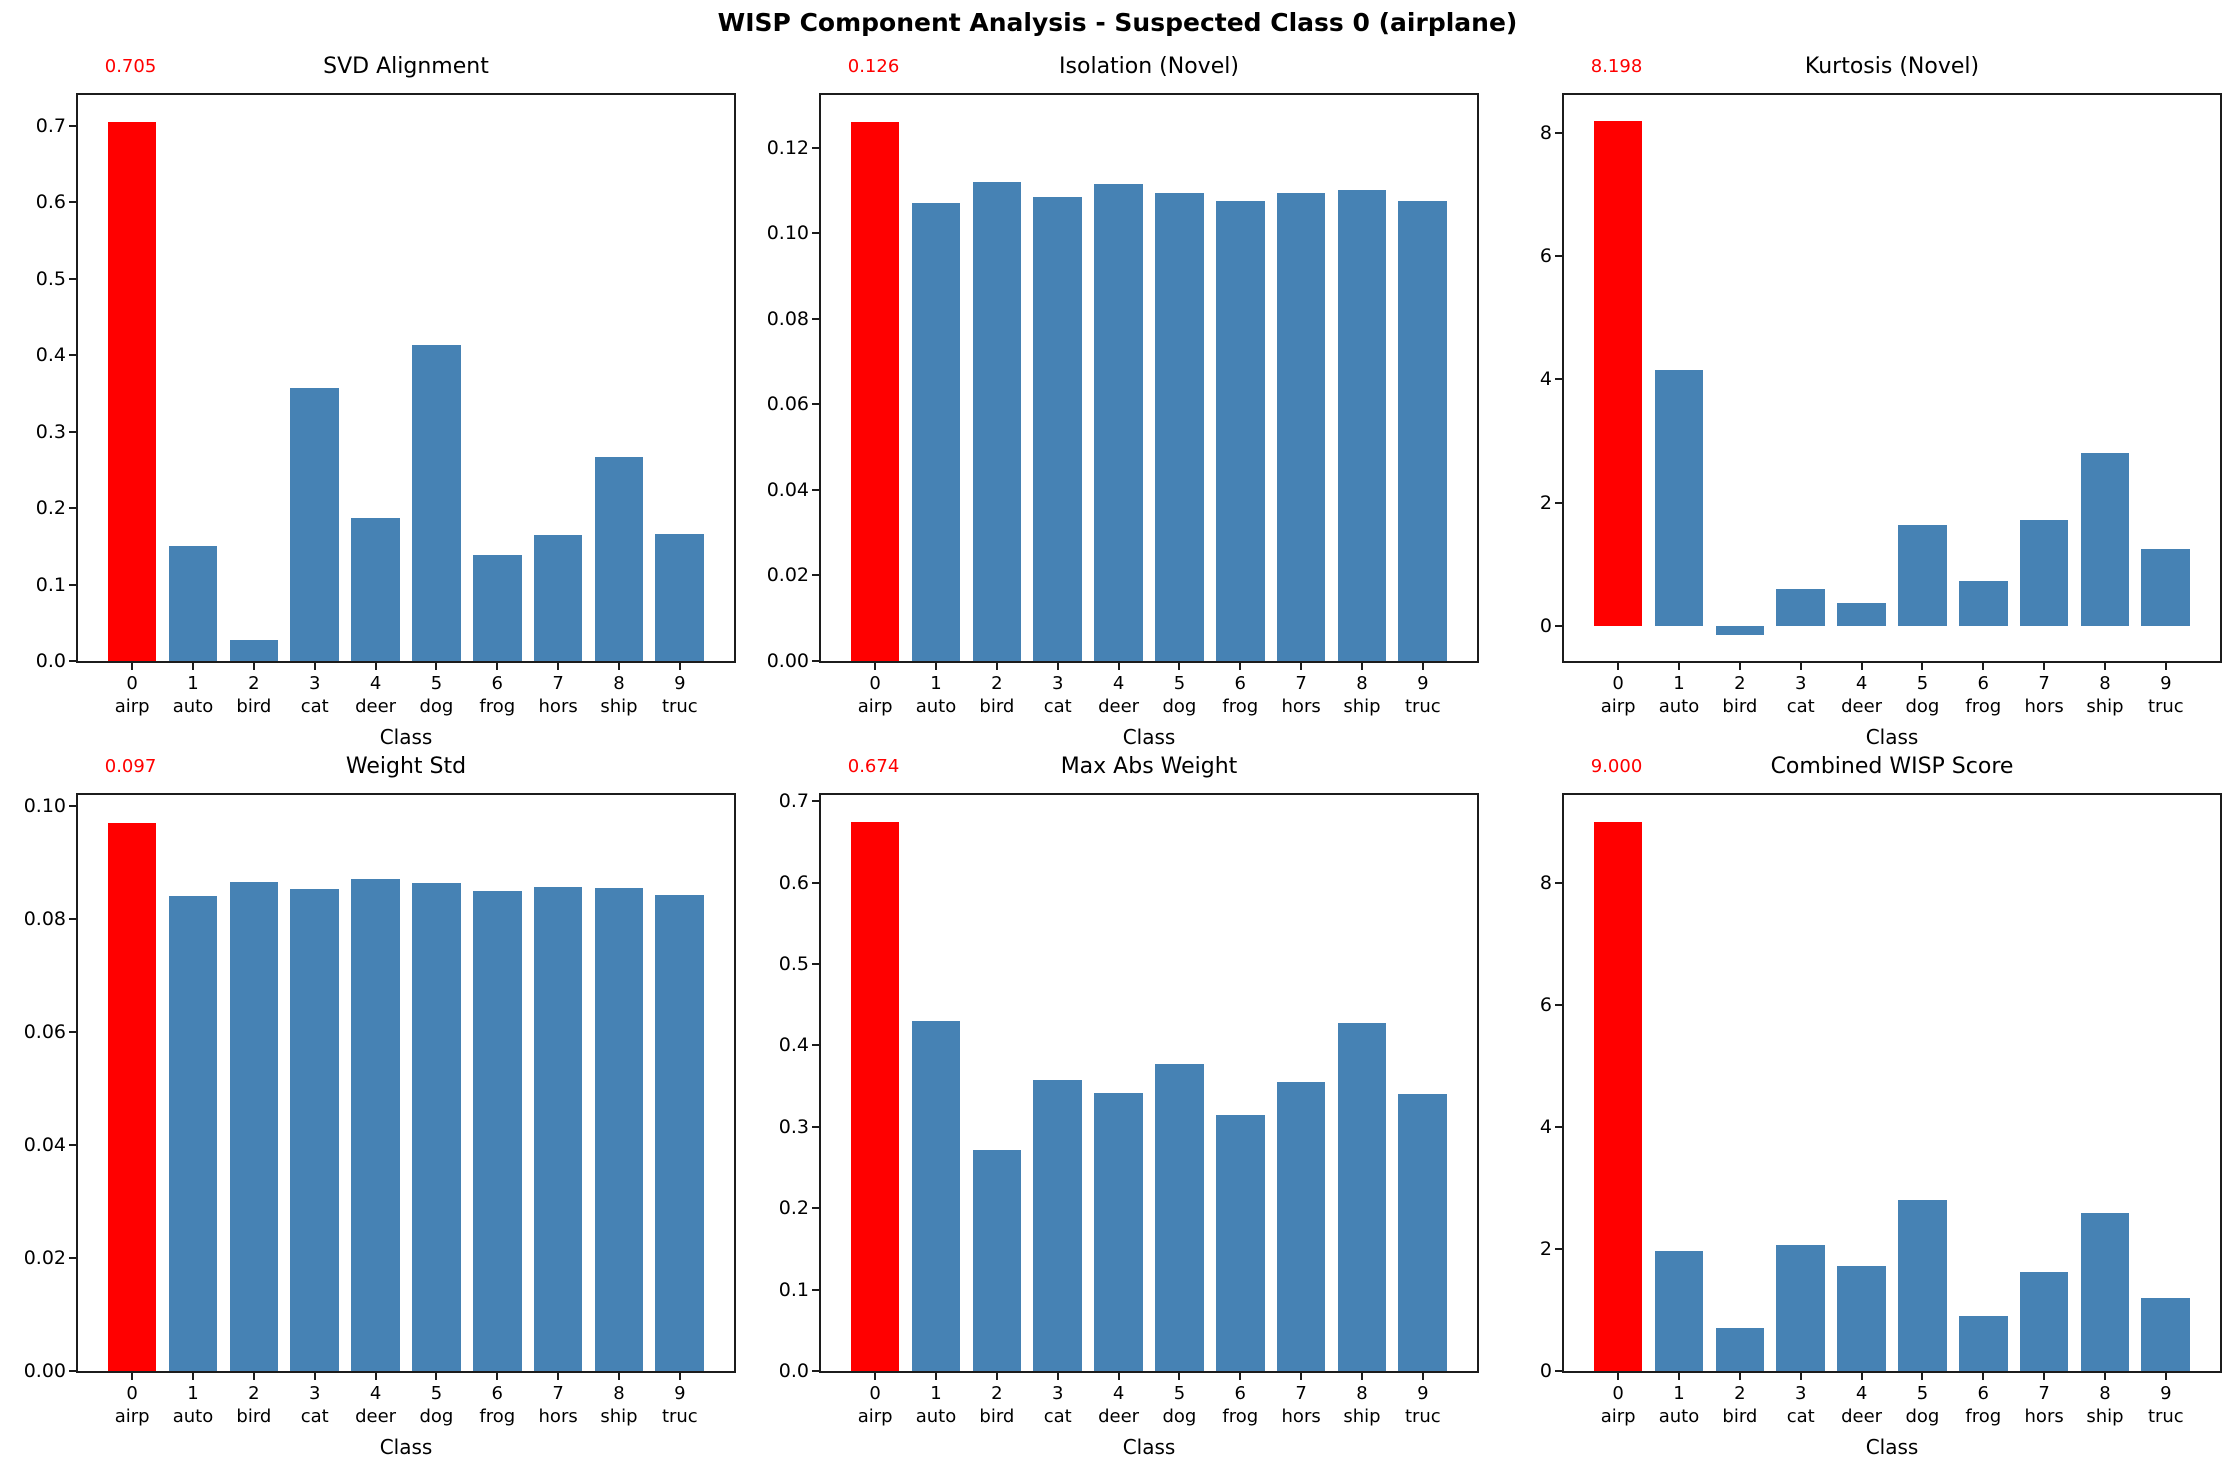 The height and width of the screenshot is (1476, 2235). What do you see at coordinates (787, 404) in the screenshot?
I see `y-tick-label: 0.06` at bounding box center [787, 404].